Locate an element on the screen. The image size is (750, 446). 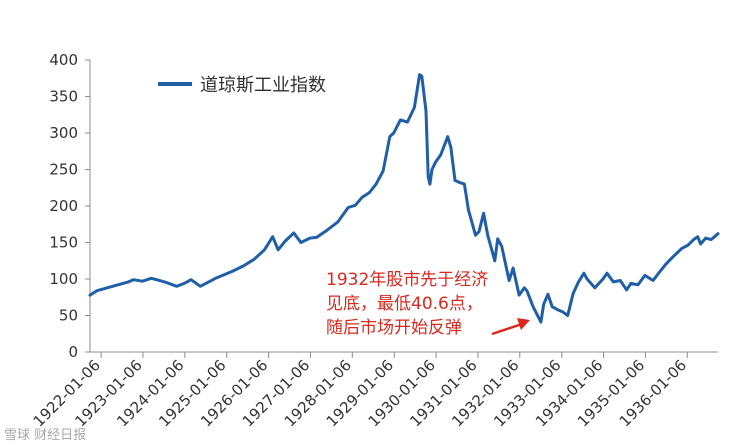
arrow-shaft is located at coordinates (507, 329).